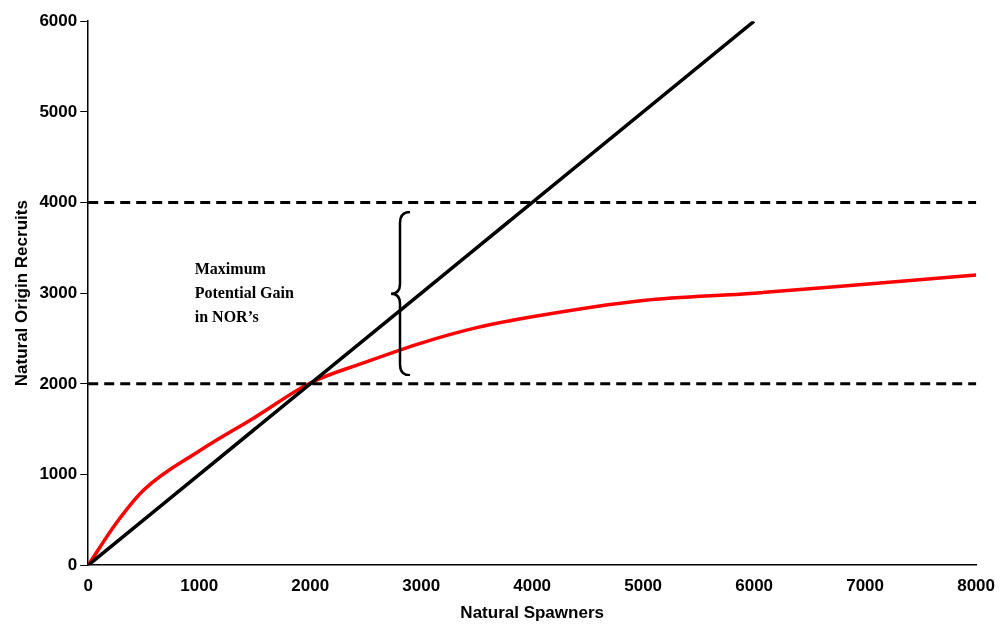 Image resolution: width=1008 pixels, height=635 pixels. Describe the element at coordinates (58, 383) in the screenshot. I see `y-tick-label: 2000` at that location.